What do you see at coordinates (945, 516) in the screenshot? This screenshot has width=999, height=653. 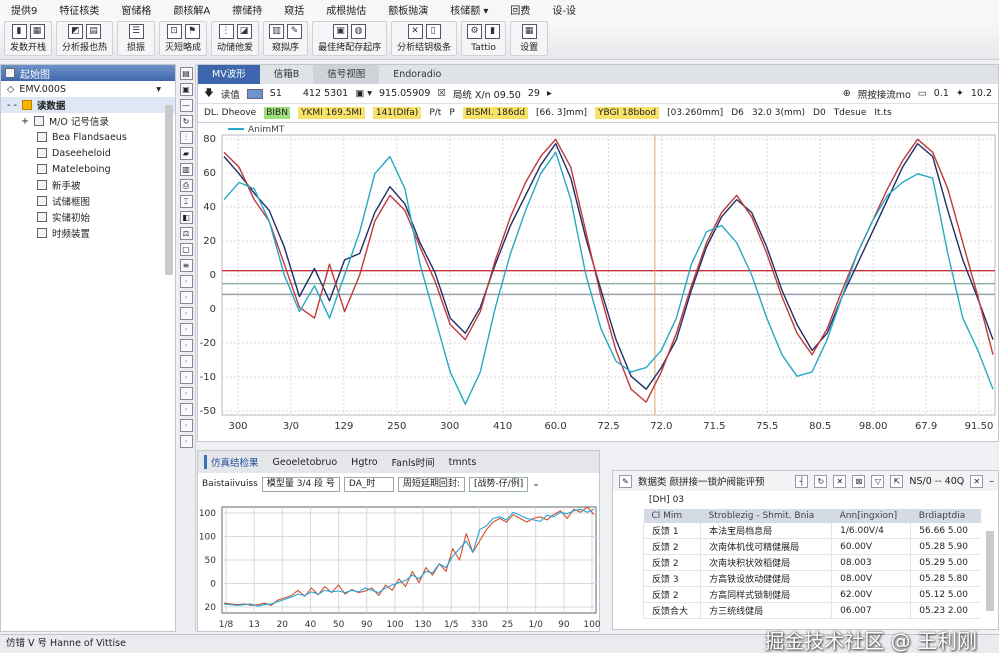 I see `column-header: Brdiaptdia` at bounding box center [945, 516].